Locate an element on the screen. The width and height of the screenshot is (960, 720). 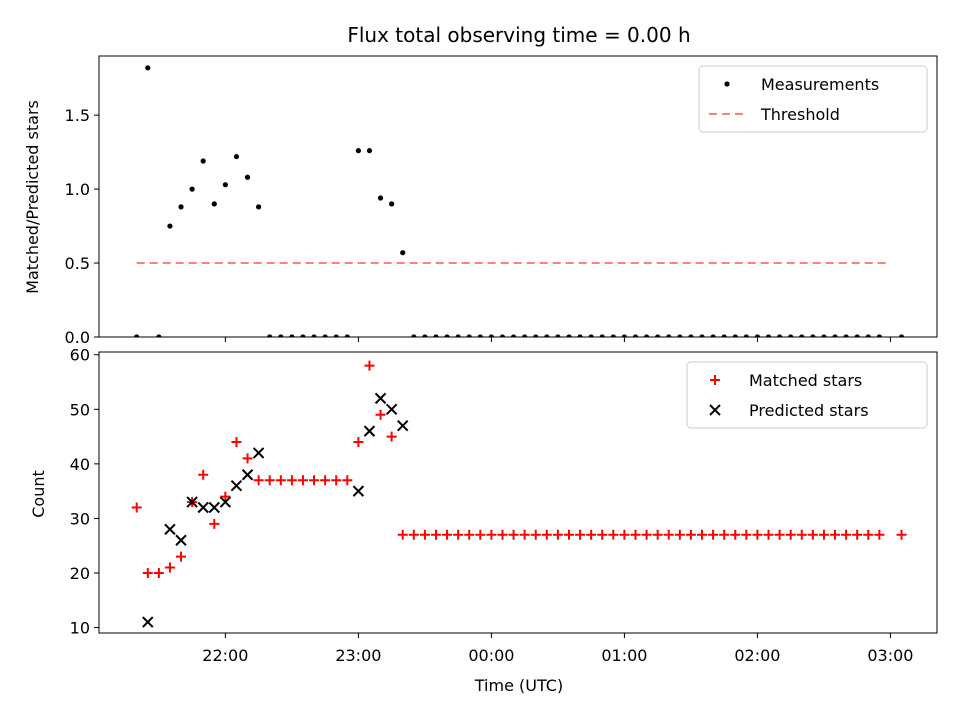
y-tick-label: 10 is located at coordinates (80, 628).